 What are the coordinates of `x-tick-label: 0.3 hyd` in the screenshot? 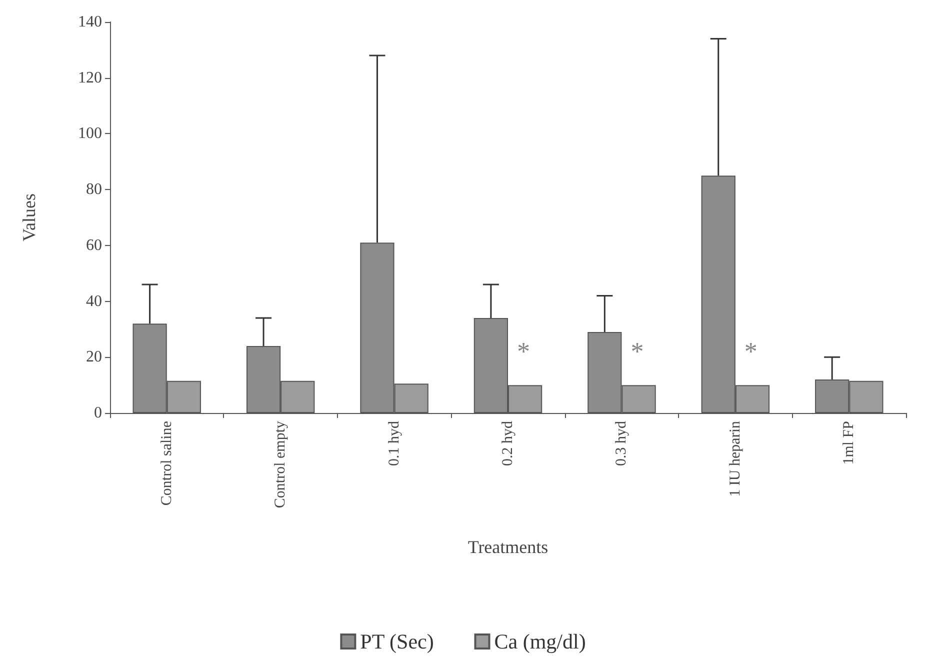 It's located at (622, 443).